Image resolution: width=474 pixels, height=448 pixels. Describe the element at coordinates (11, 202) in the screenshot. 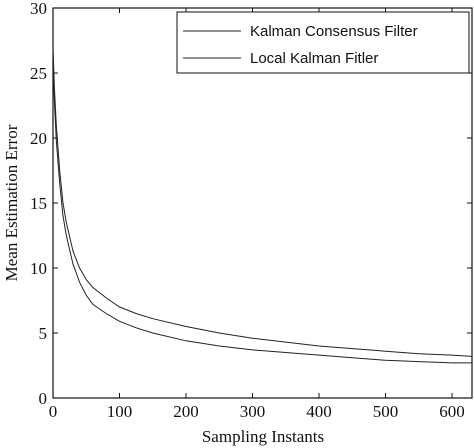

I see `y-axis-label: Mean Estimation Error` at that location.